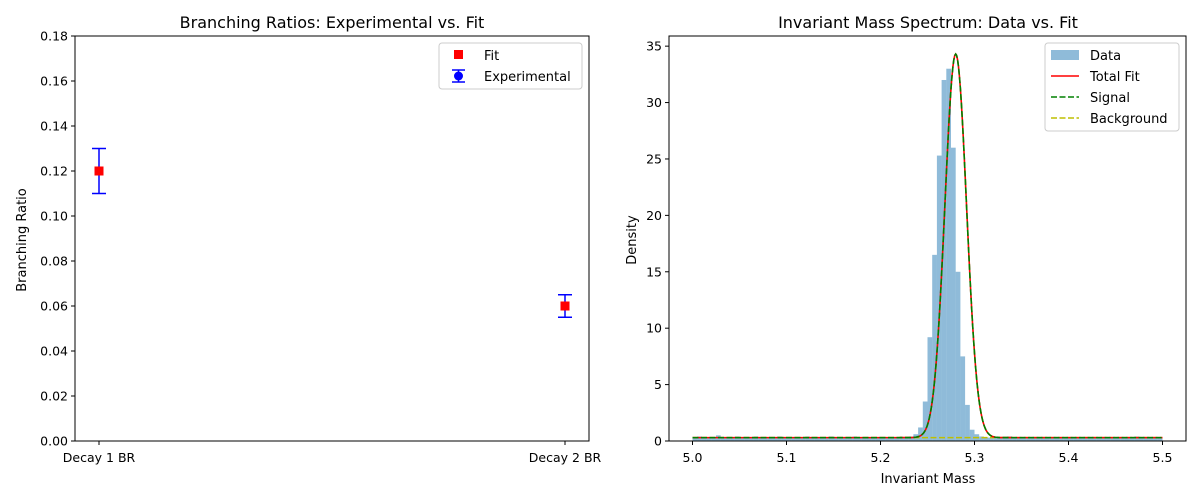  I want to click on chart1-y-tick-label: 0.18, so click(54, 36).